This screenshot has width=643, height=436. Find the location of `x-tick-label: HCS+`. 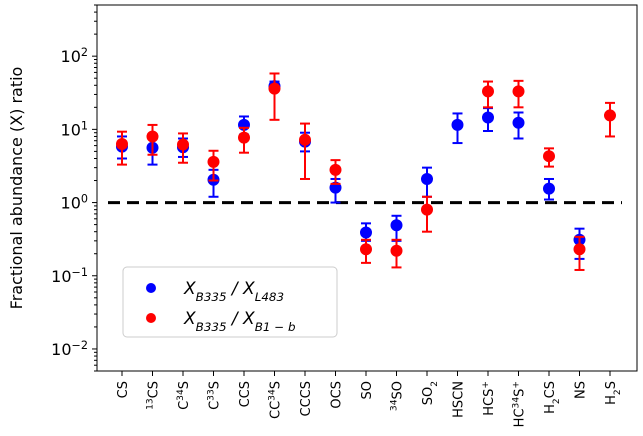

x-tick-label: HCS+ is located at coordinates (489, 398).